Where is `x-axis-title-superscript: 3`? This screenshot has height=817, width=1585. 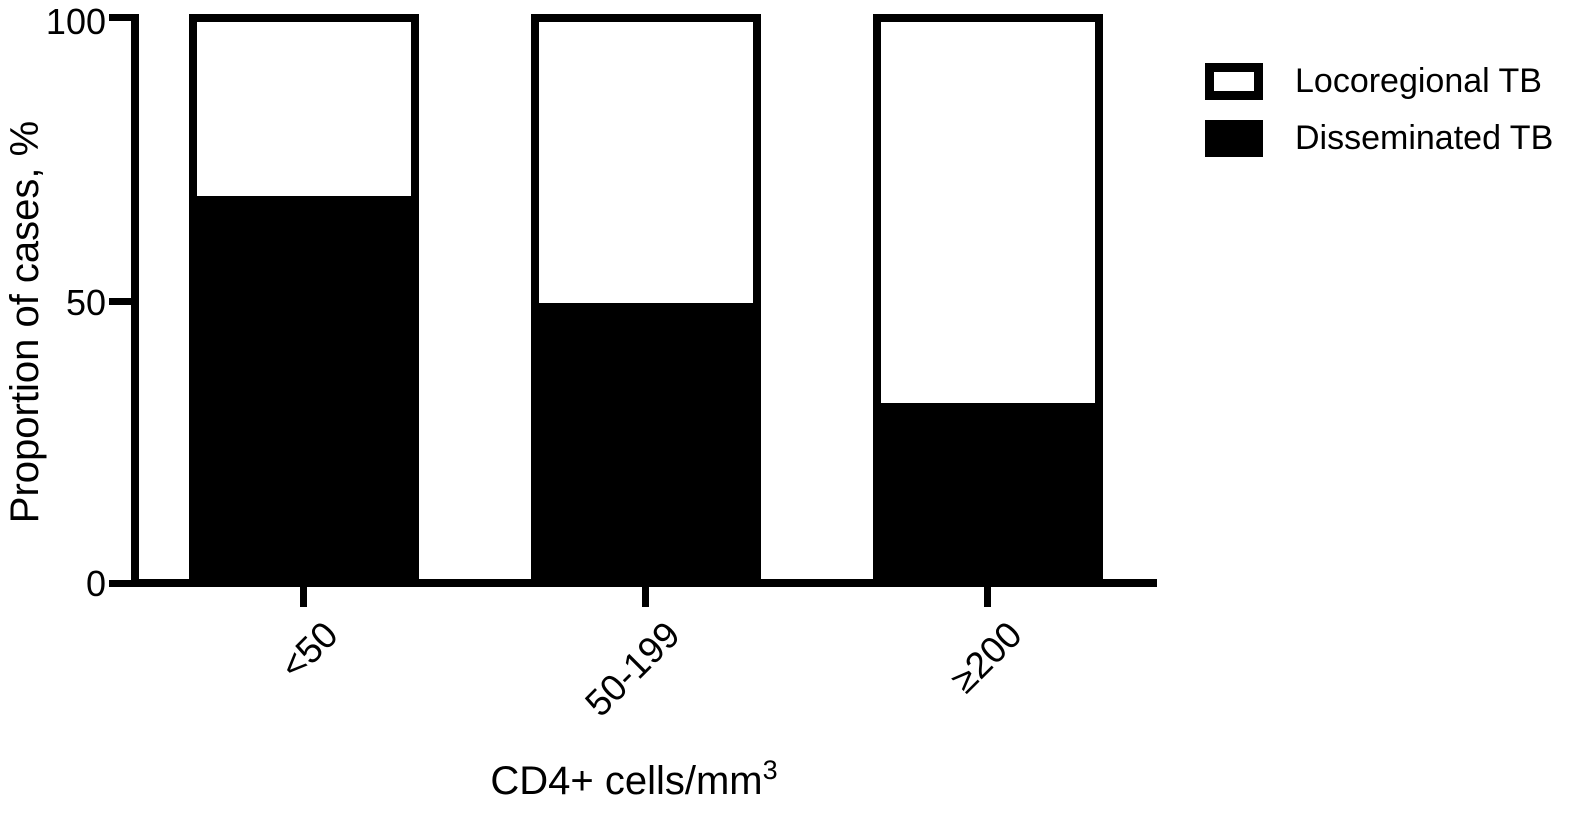
x-axis-title-superscript: 3 is located at coordinates (770, 770).